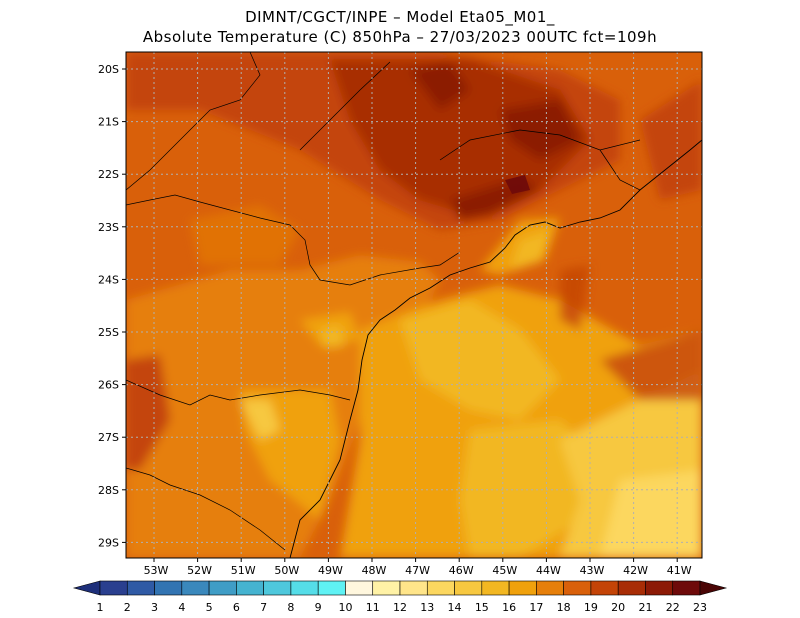  I want to click on lat-tick-label: 26S, so click(108, 385).